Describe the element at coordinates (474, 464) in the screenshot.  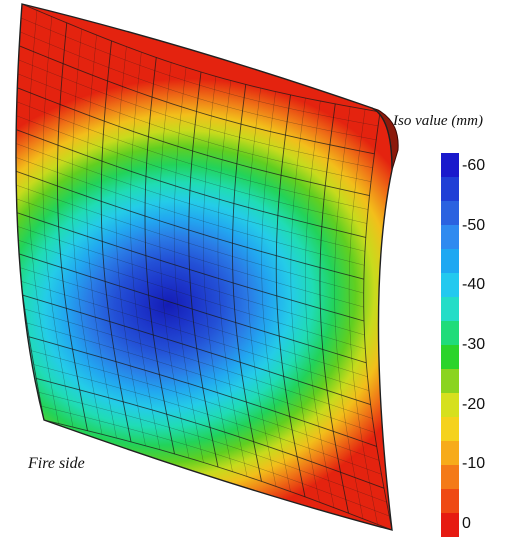
I see `color-scale-tick-label: -10` at that location.